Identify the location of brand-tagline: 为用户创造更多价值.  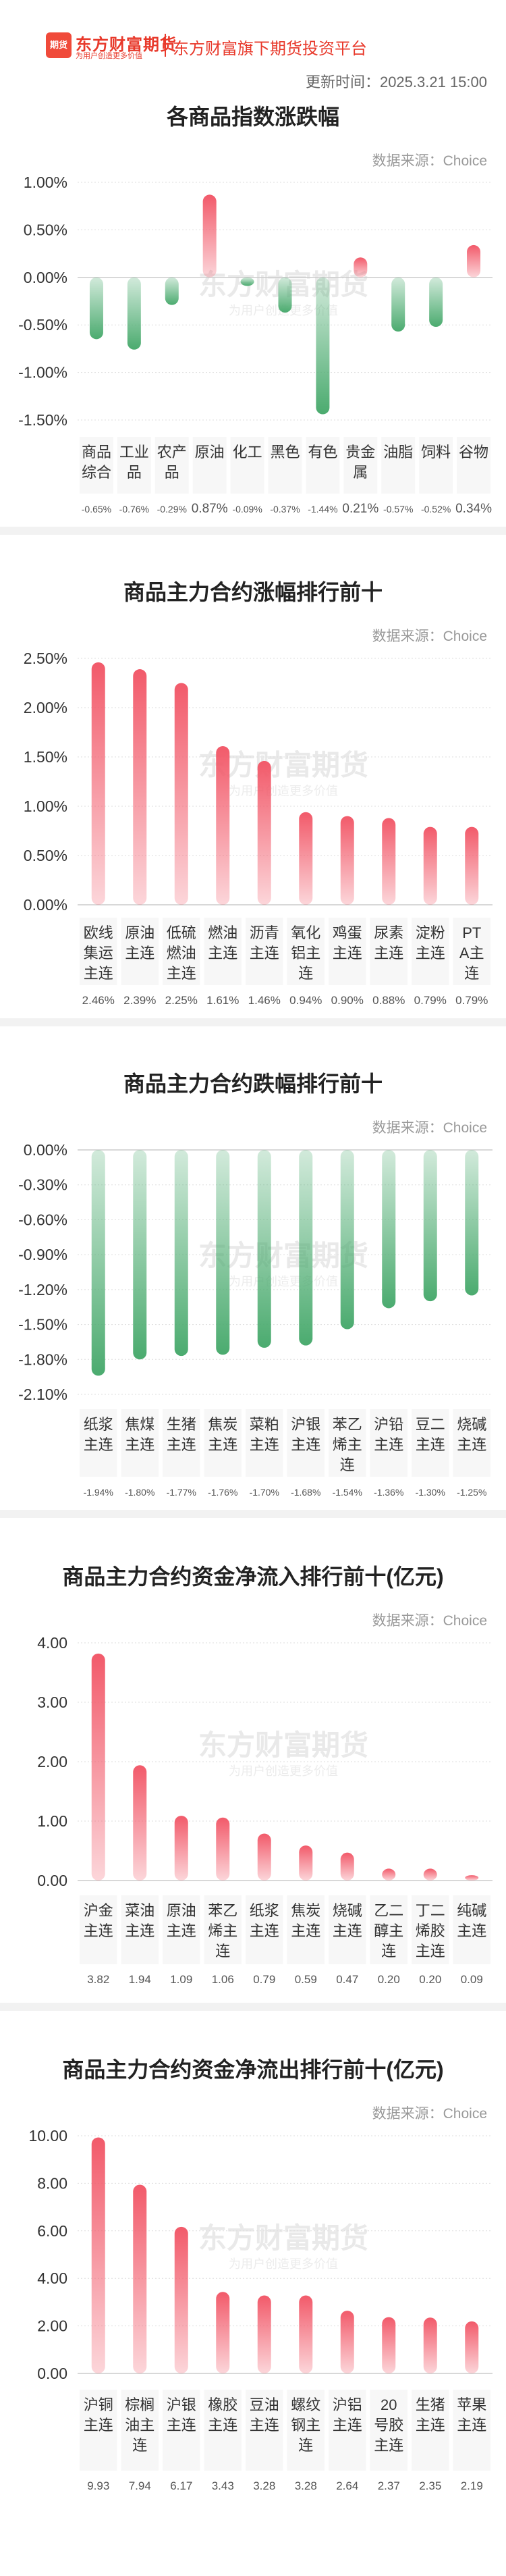
(109, 56).